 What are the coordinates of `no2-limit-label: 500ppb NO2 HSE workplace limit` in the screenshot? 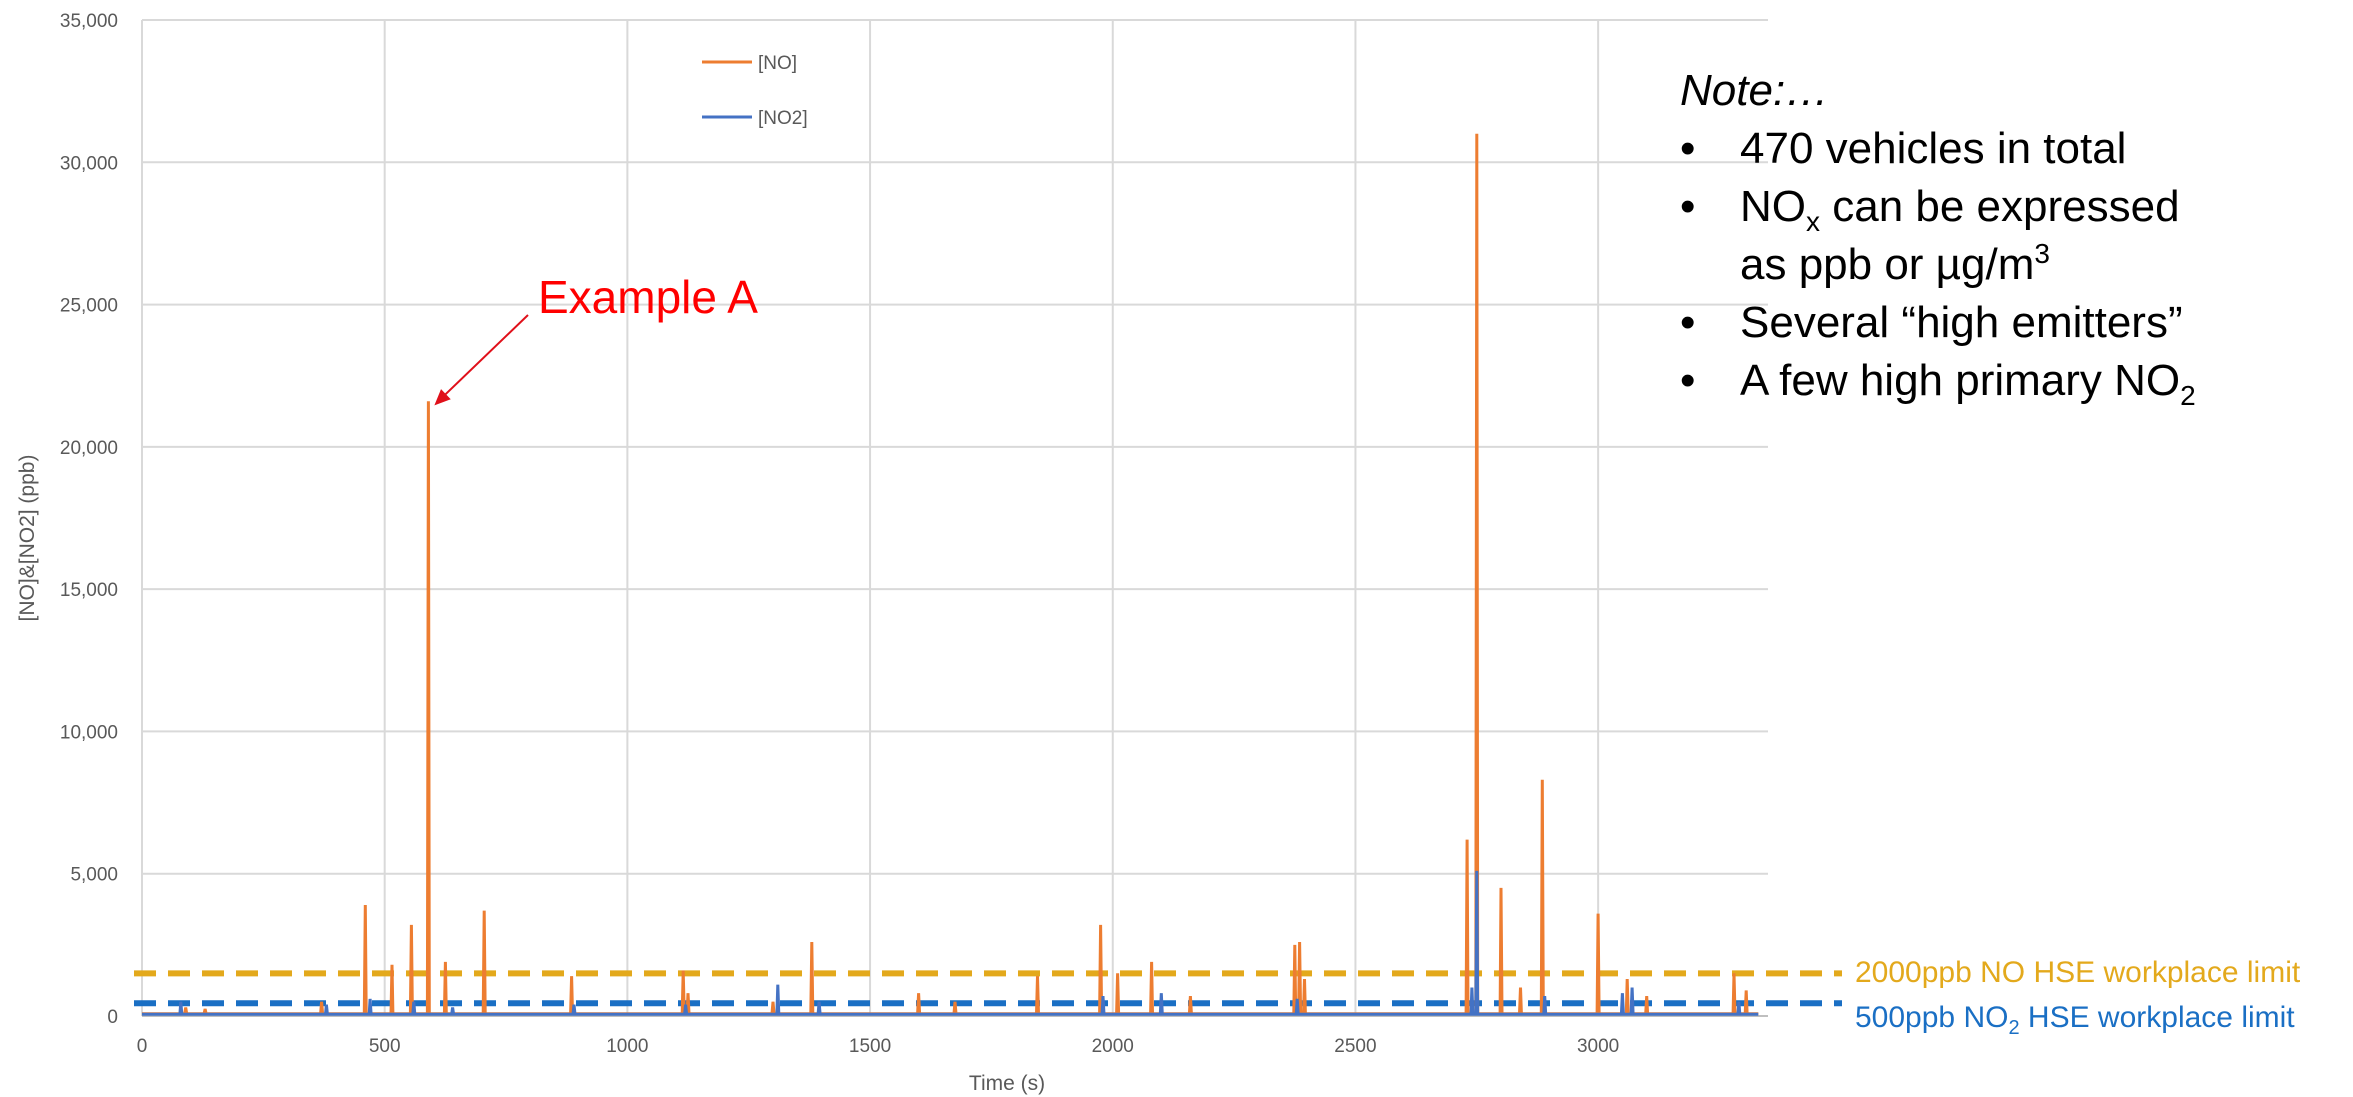 It's located at (2075, 1019).